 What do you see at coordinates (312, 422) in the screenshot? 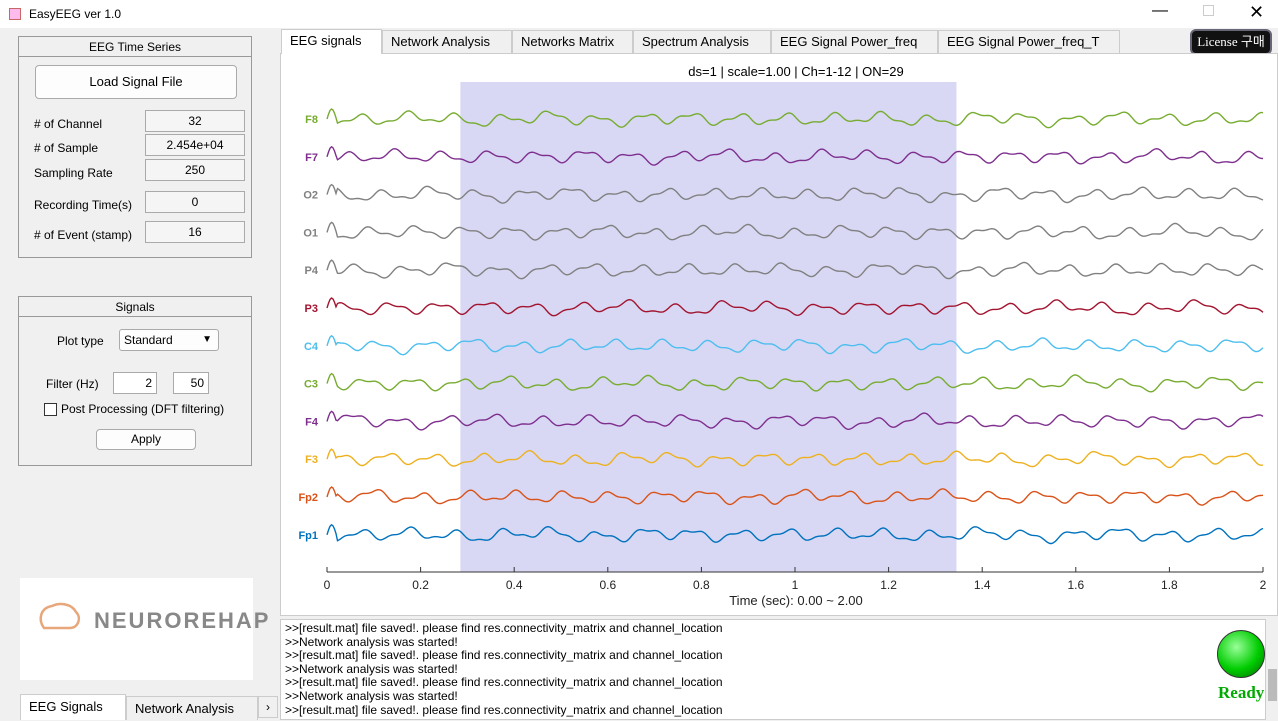
I see `channel-label: F4` at bounding box center [312, 422].